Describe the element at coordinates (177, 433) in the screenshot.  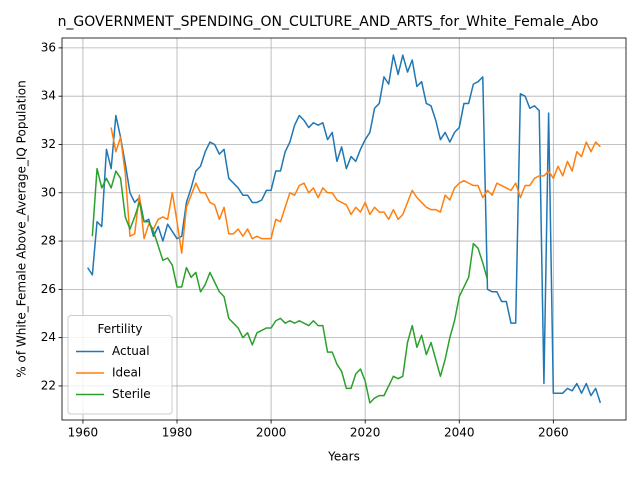
I see `x-tick-label: 1980` at that location.